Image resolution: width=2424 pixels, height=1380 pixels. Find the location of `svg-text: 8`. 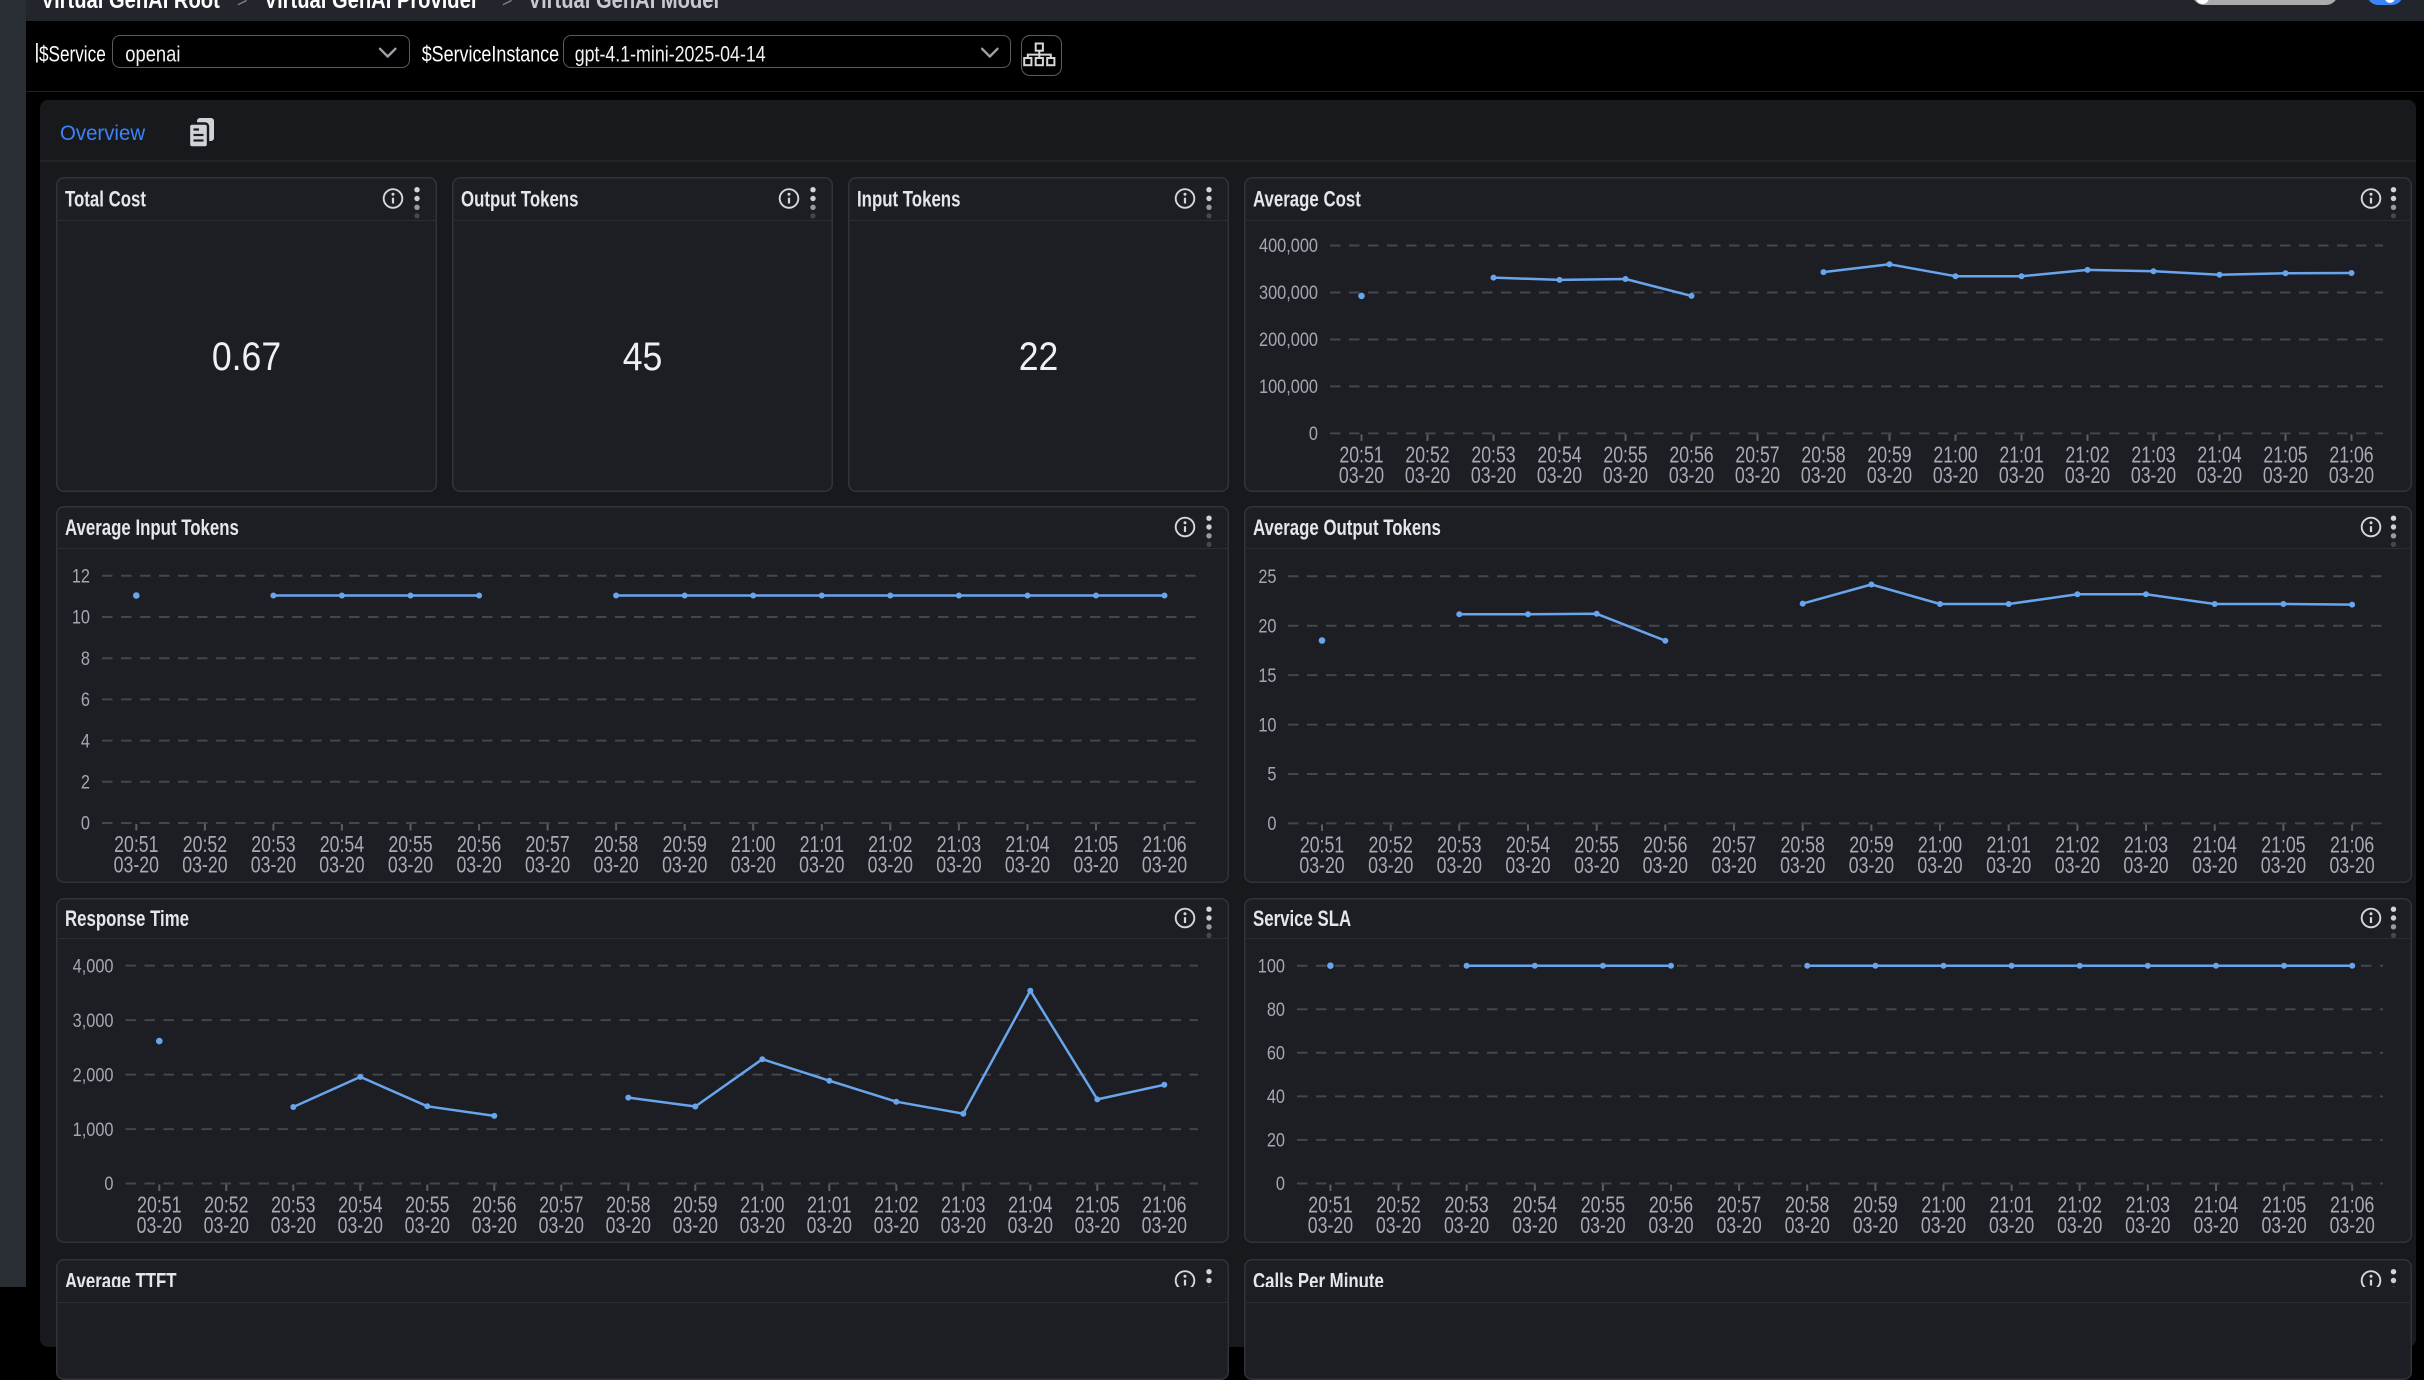

svg-text: 8 is located at coordinates (85, 658).